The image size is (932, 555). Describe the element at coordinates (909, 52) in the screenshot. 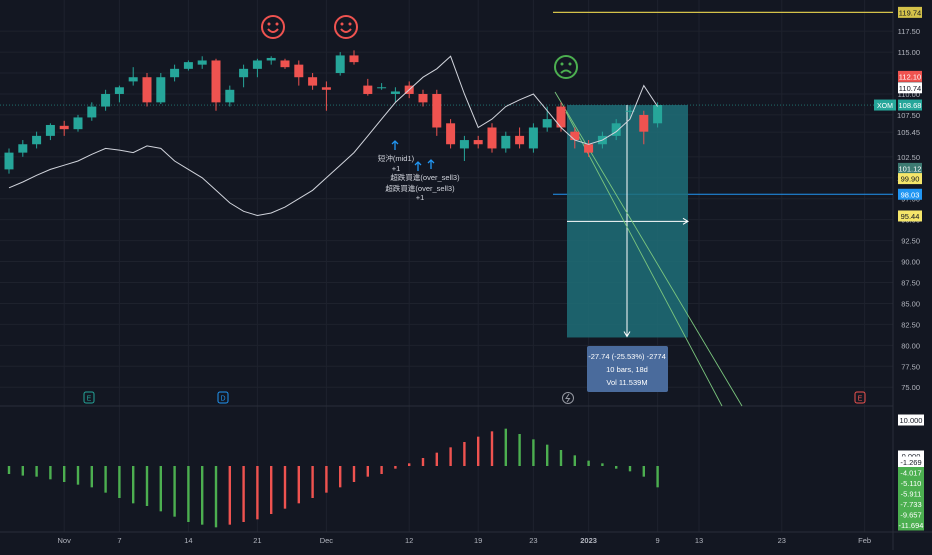

I see `price-tick: 115.00` at that location.